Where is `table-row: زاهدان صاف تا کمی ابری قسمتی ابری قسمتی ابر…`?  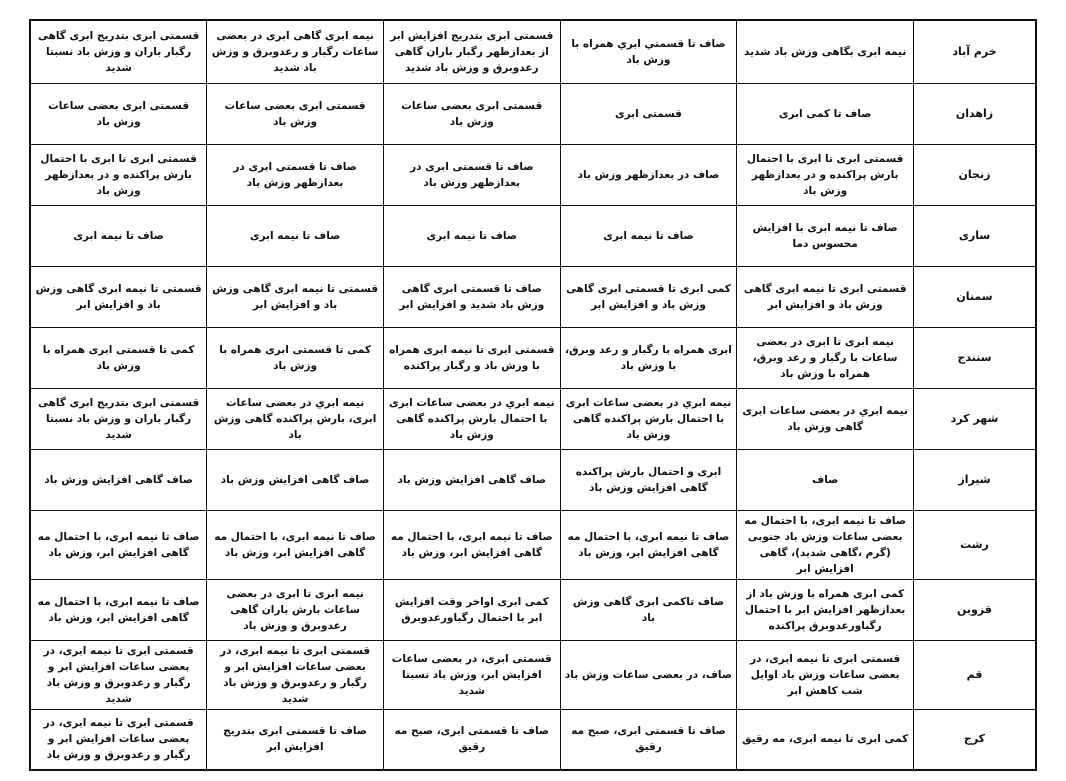 table-row: زاهدان صاف تا کمی ابری قسمتی ابری قسمتی ابر… is located at coordinates (533, 113).